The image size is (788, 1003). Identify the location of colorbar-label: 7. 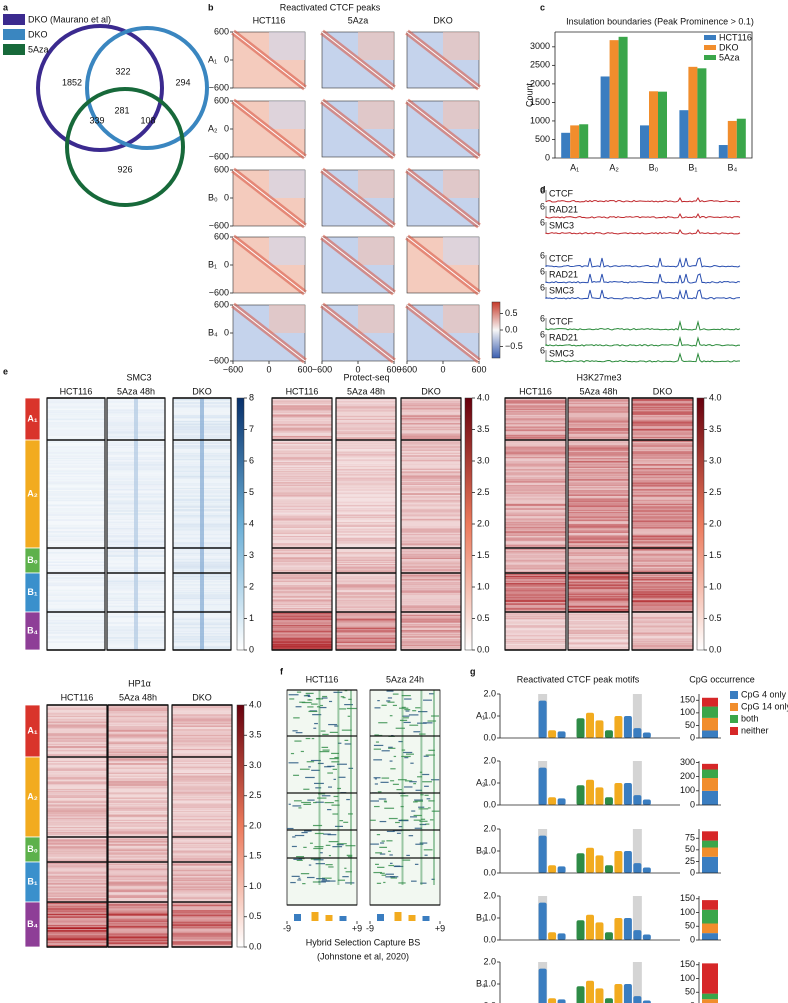
(251, 429).